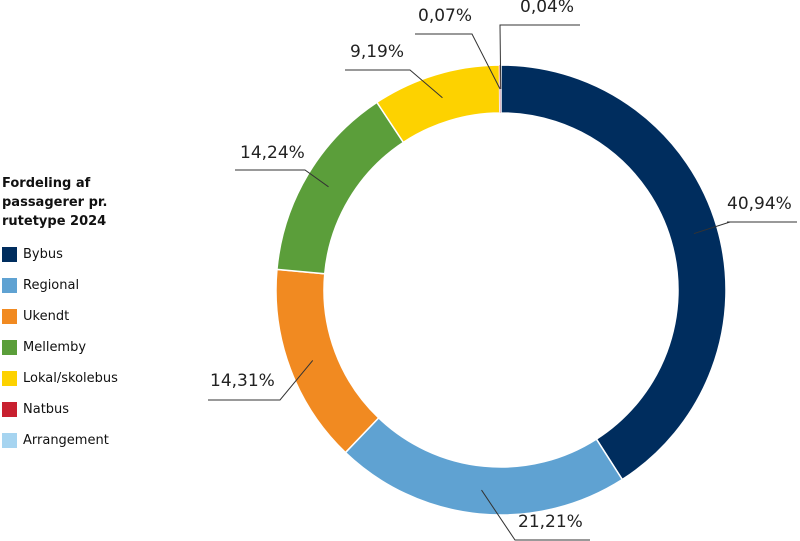  What do you see at coordinates (66, 440) in the screenshot?
I see `legend-label: Arrangement` at bounding box center [66, 440].